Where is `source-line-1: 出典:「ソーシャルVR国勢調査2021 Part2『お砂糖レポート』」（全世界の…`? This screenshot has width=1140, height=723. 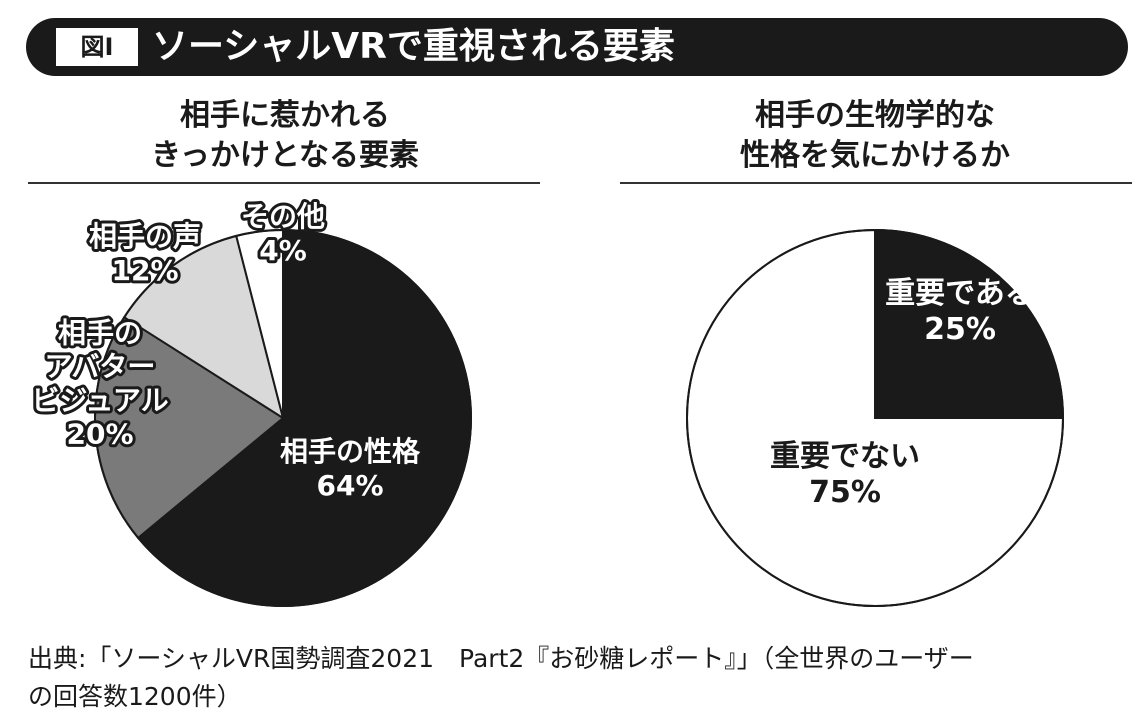
source-line-1: 出典:「ソーシャルVR国勢調査2021 Part2『お砂糖レポート』」（全世界の… is located at coordinates (501, 658).